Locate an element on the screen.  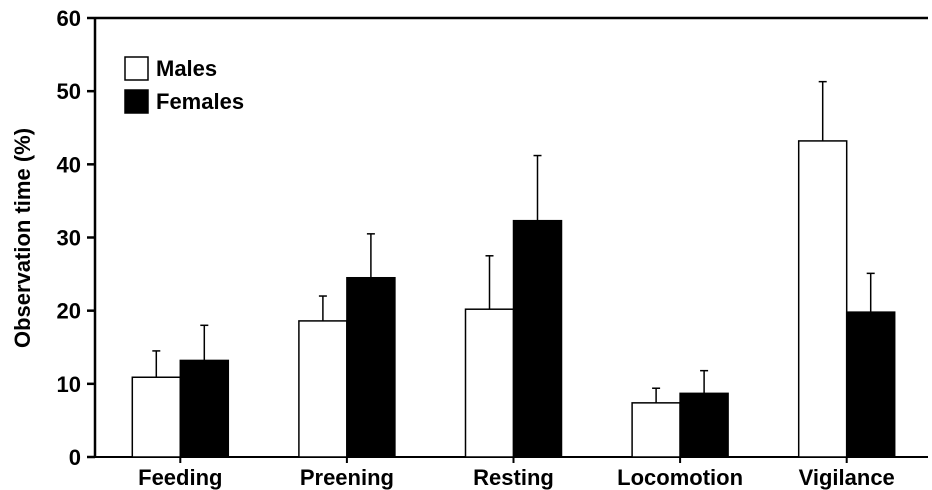
y-tick-label: 50 is located at coordinates (69, 91).